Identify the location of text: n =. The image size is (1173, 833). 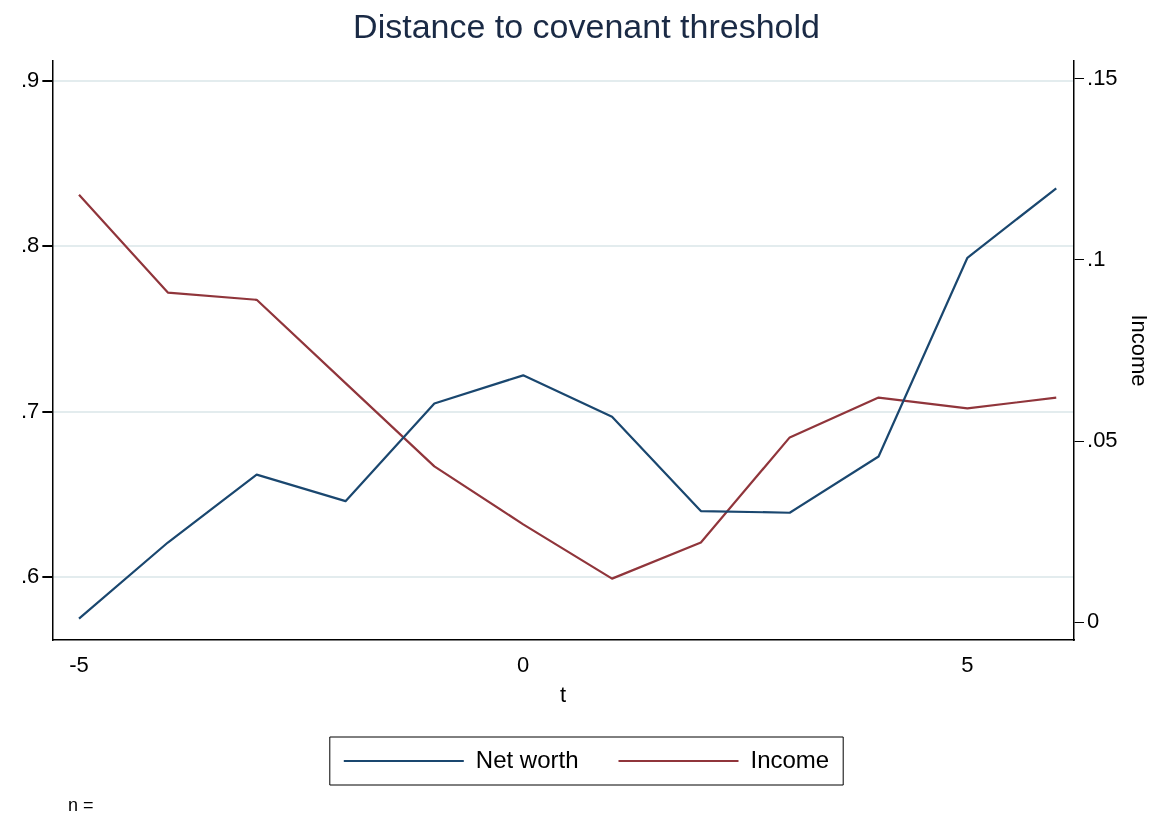
(81, 804).